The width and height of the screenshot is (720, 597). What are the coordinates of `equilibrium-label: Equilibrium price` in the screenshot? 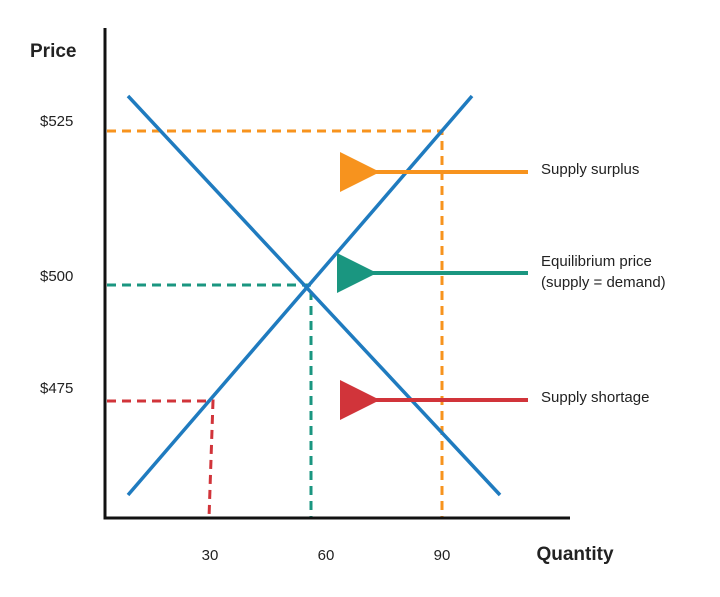 It's located at (596, 261).